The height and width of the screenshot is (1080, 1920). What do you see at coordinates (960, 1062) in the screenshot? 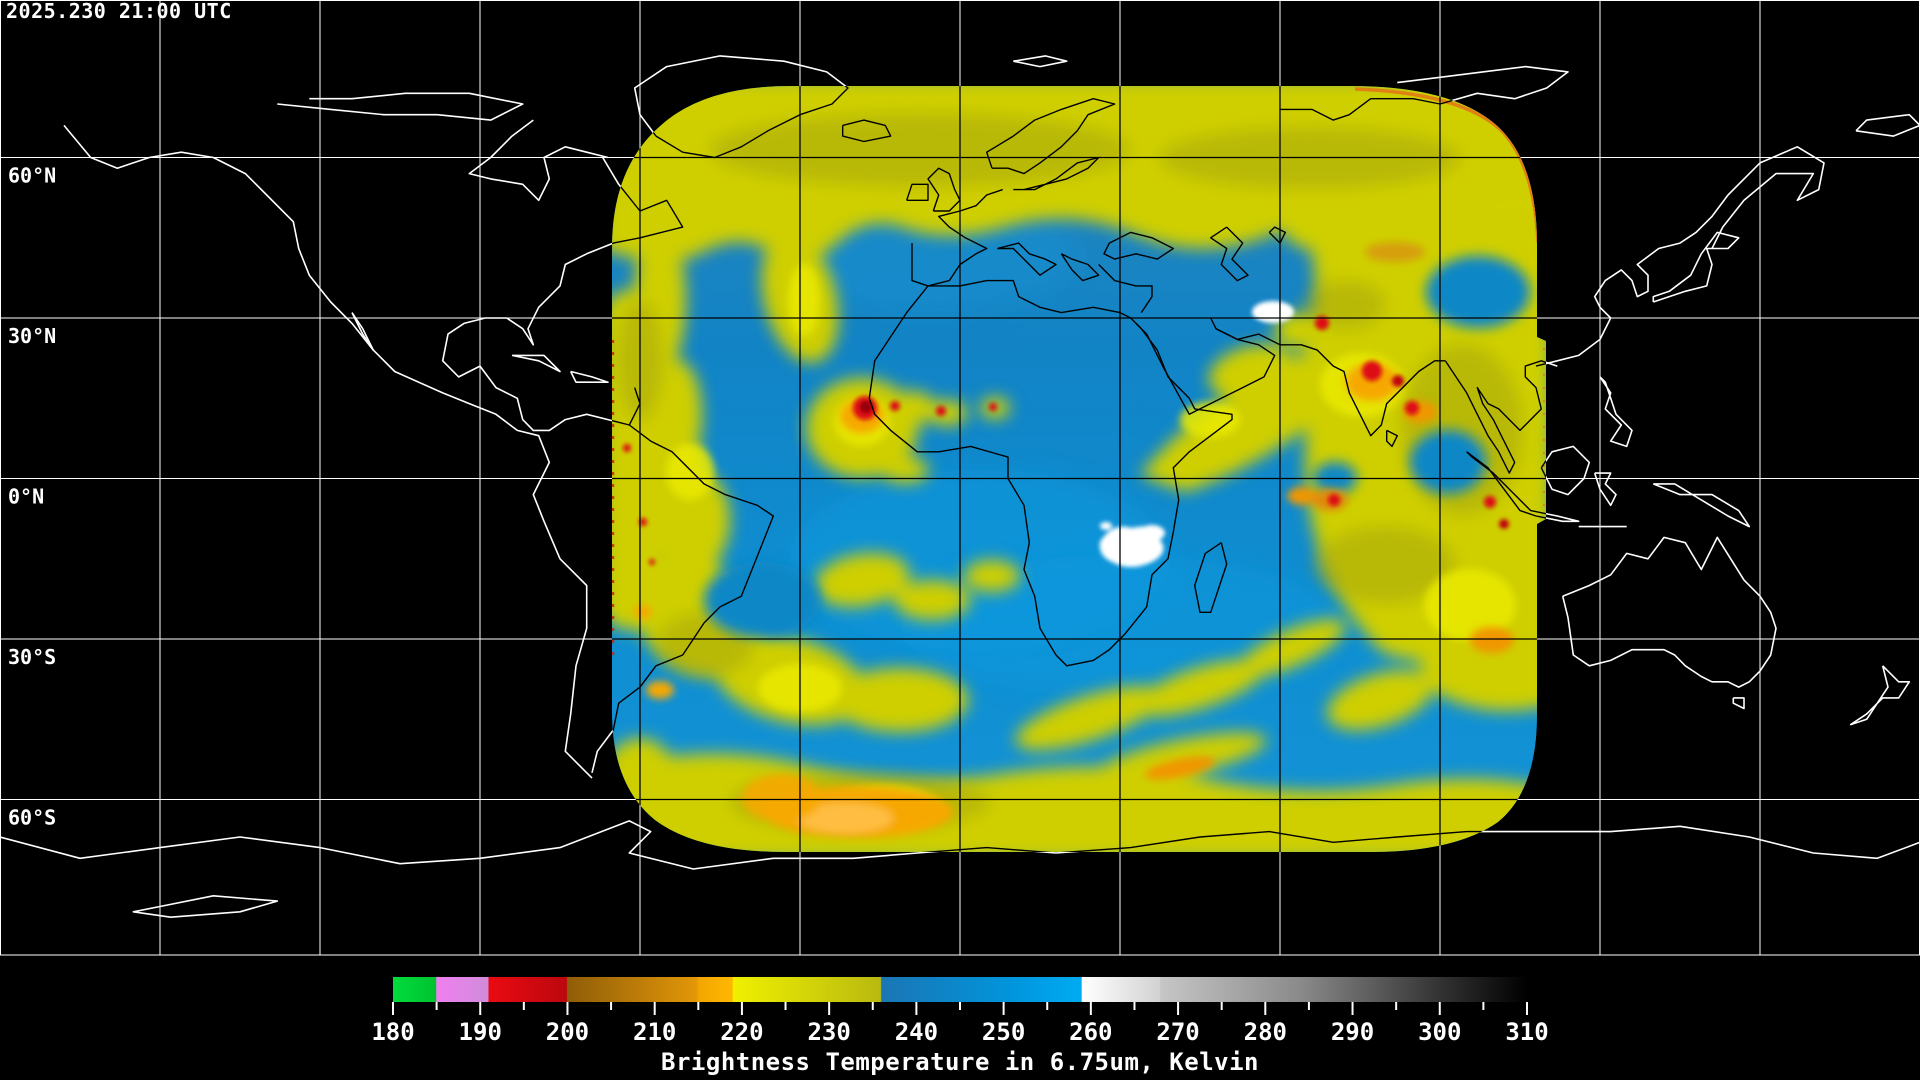
I see `colorbar-title: Brightness Temperature in 6.75um, Kelvin` at bounding box center [960, 1062].